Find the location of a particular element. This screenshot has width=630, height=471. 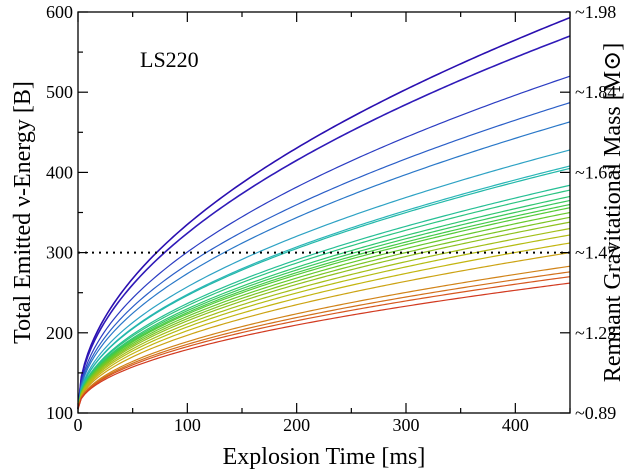

y-tick-label: 200 is located at coordinates (59, 333).